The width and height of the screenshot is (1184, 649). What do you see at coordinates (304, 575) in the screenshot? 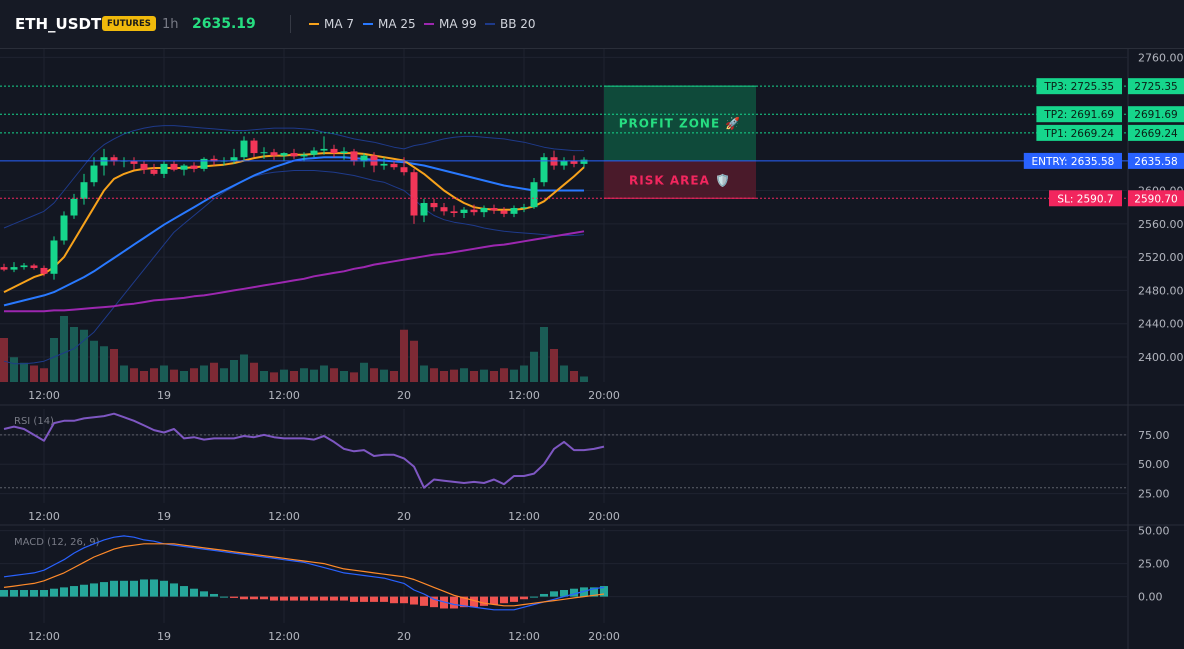
I see `macd-signal-line` at bounding box center [304, 575].